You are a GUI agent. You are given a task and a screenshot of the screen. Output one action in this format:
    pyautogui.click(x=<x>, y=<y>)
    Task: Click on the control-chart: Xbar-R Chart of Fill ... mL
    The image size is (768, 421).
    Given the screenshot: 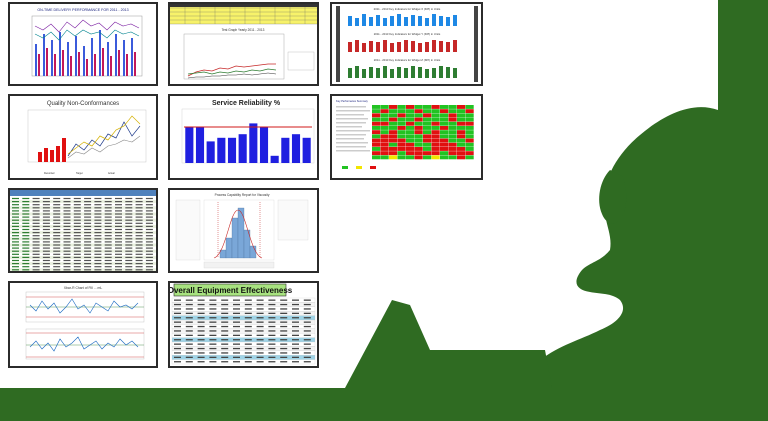 What is the action you would take?
    pyautogui.click(x=85, y=323)
    